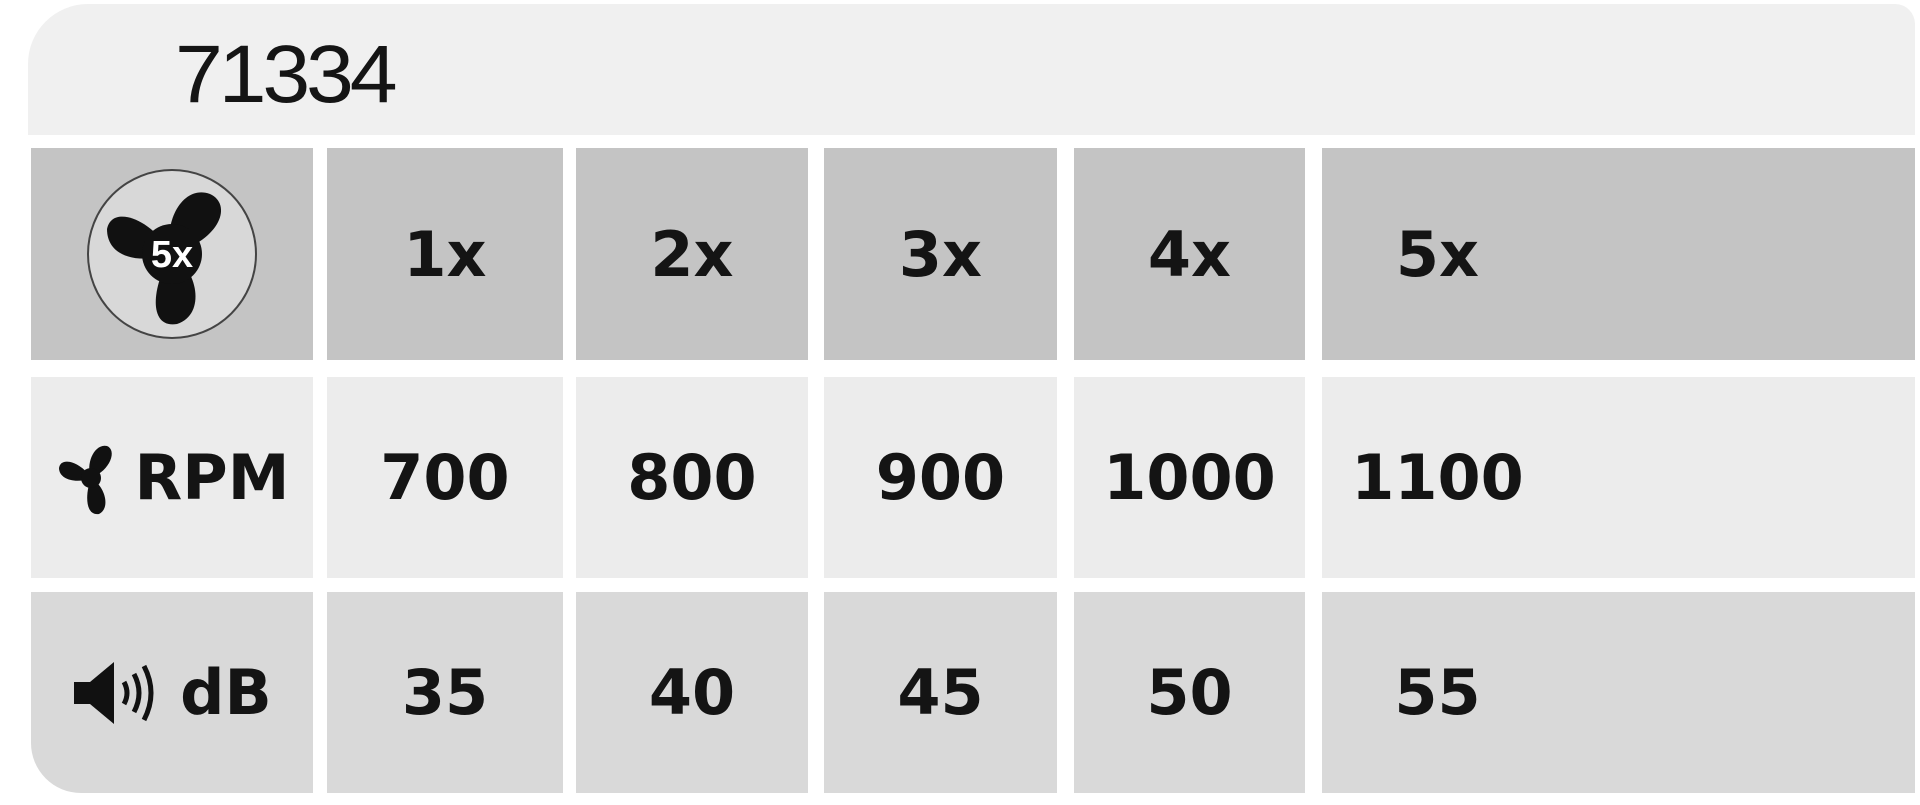  What do you see at coordinates (1437, 477) in the screenshot?
I see `rpm-value: 1100` at bounding box center [1437, 477].